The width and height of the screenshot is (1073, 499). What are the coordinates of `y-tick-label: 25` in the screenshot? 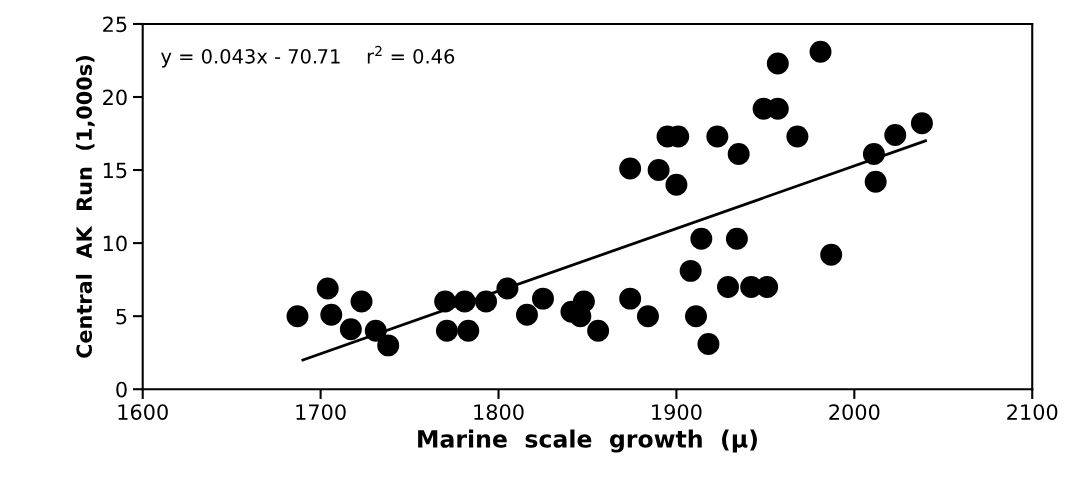 It's located at (115, 24).